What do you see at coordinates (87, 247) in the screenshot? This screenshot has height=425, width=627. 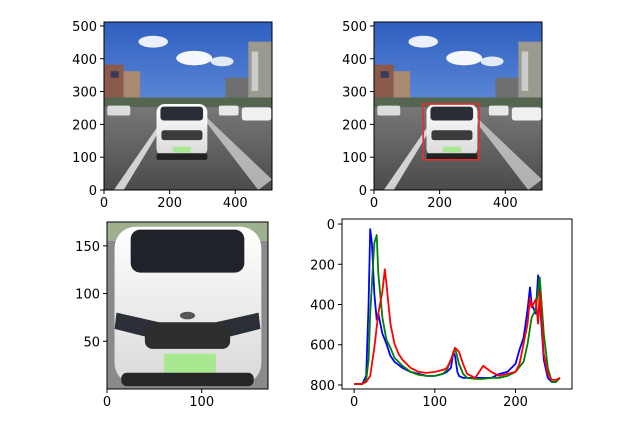 I see `y-tick-label: 150` at bounding box center [87, 247].